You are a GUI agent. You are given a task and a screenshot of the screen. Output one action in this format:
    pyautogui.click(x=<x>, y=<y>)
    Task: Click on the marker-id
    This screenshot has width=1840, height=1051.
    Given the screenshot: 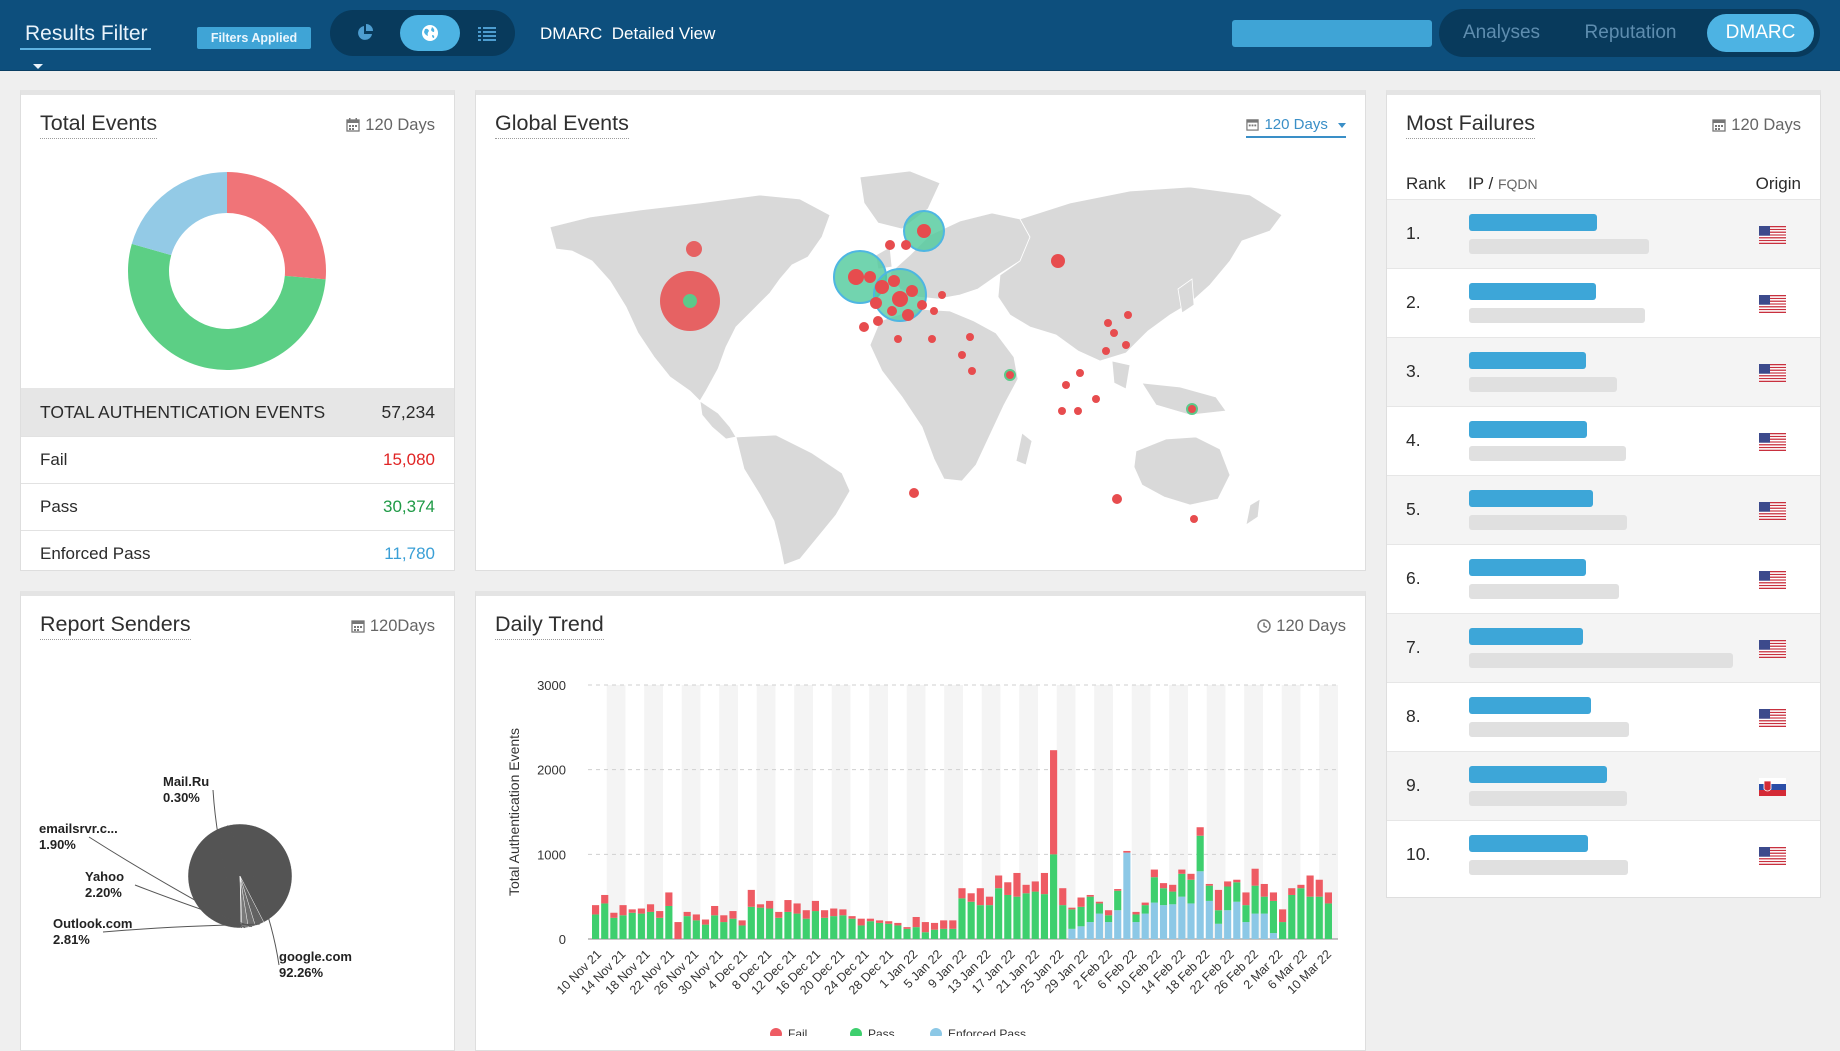 What is the action you would take?
    pyautogui.click(x=1078, y=411)
    